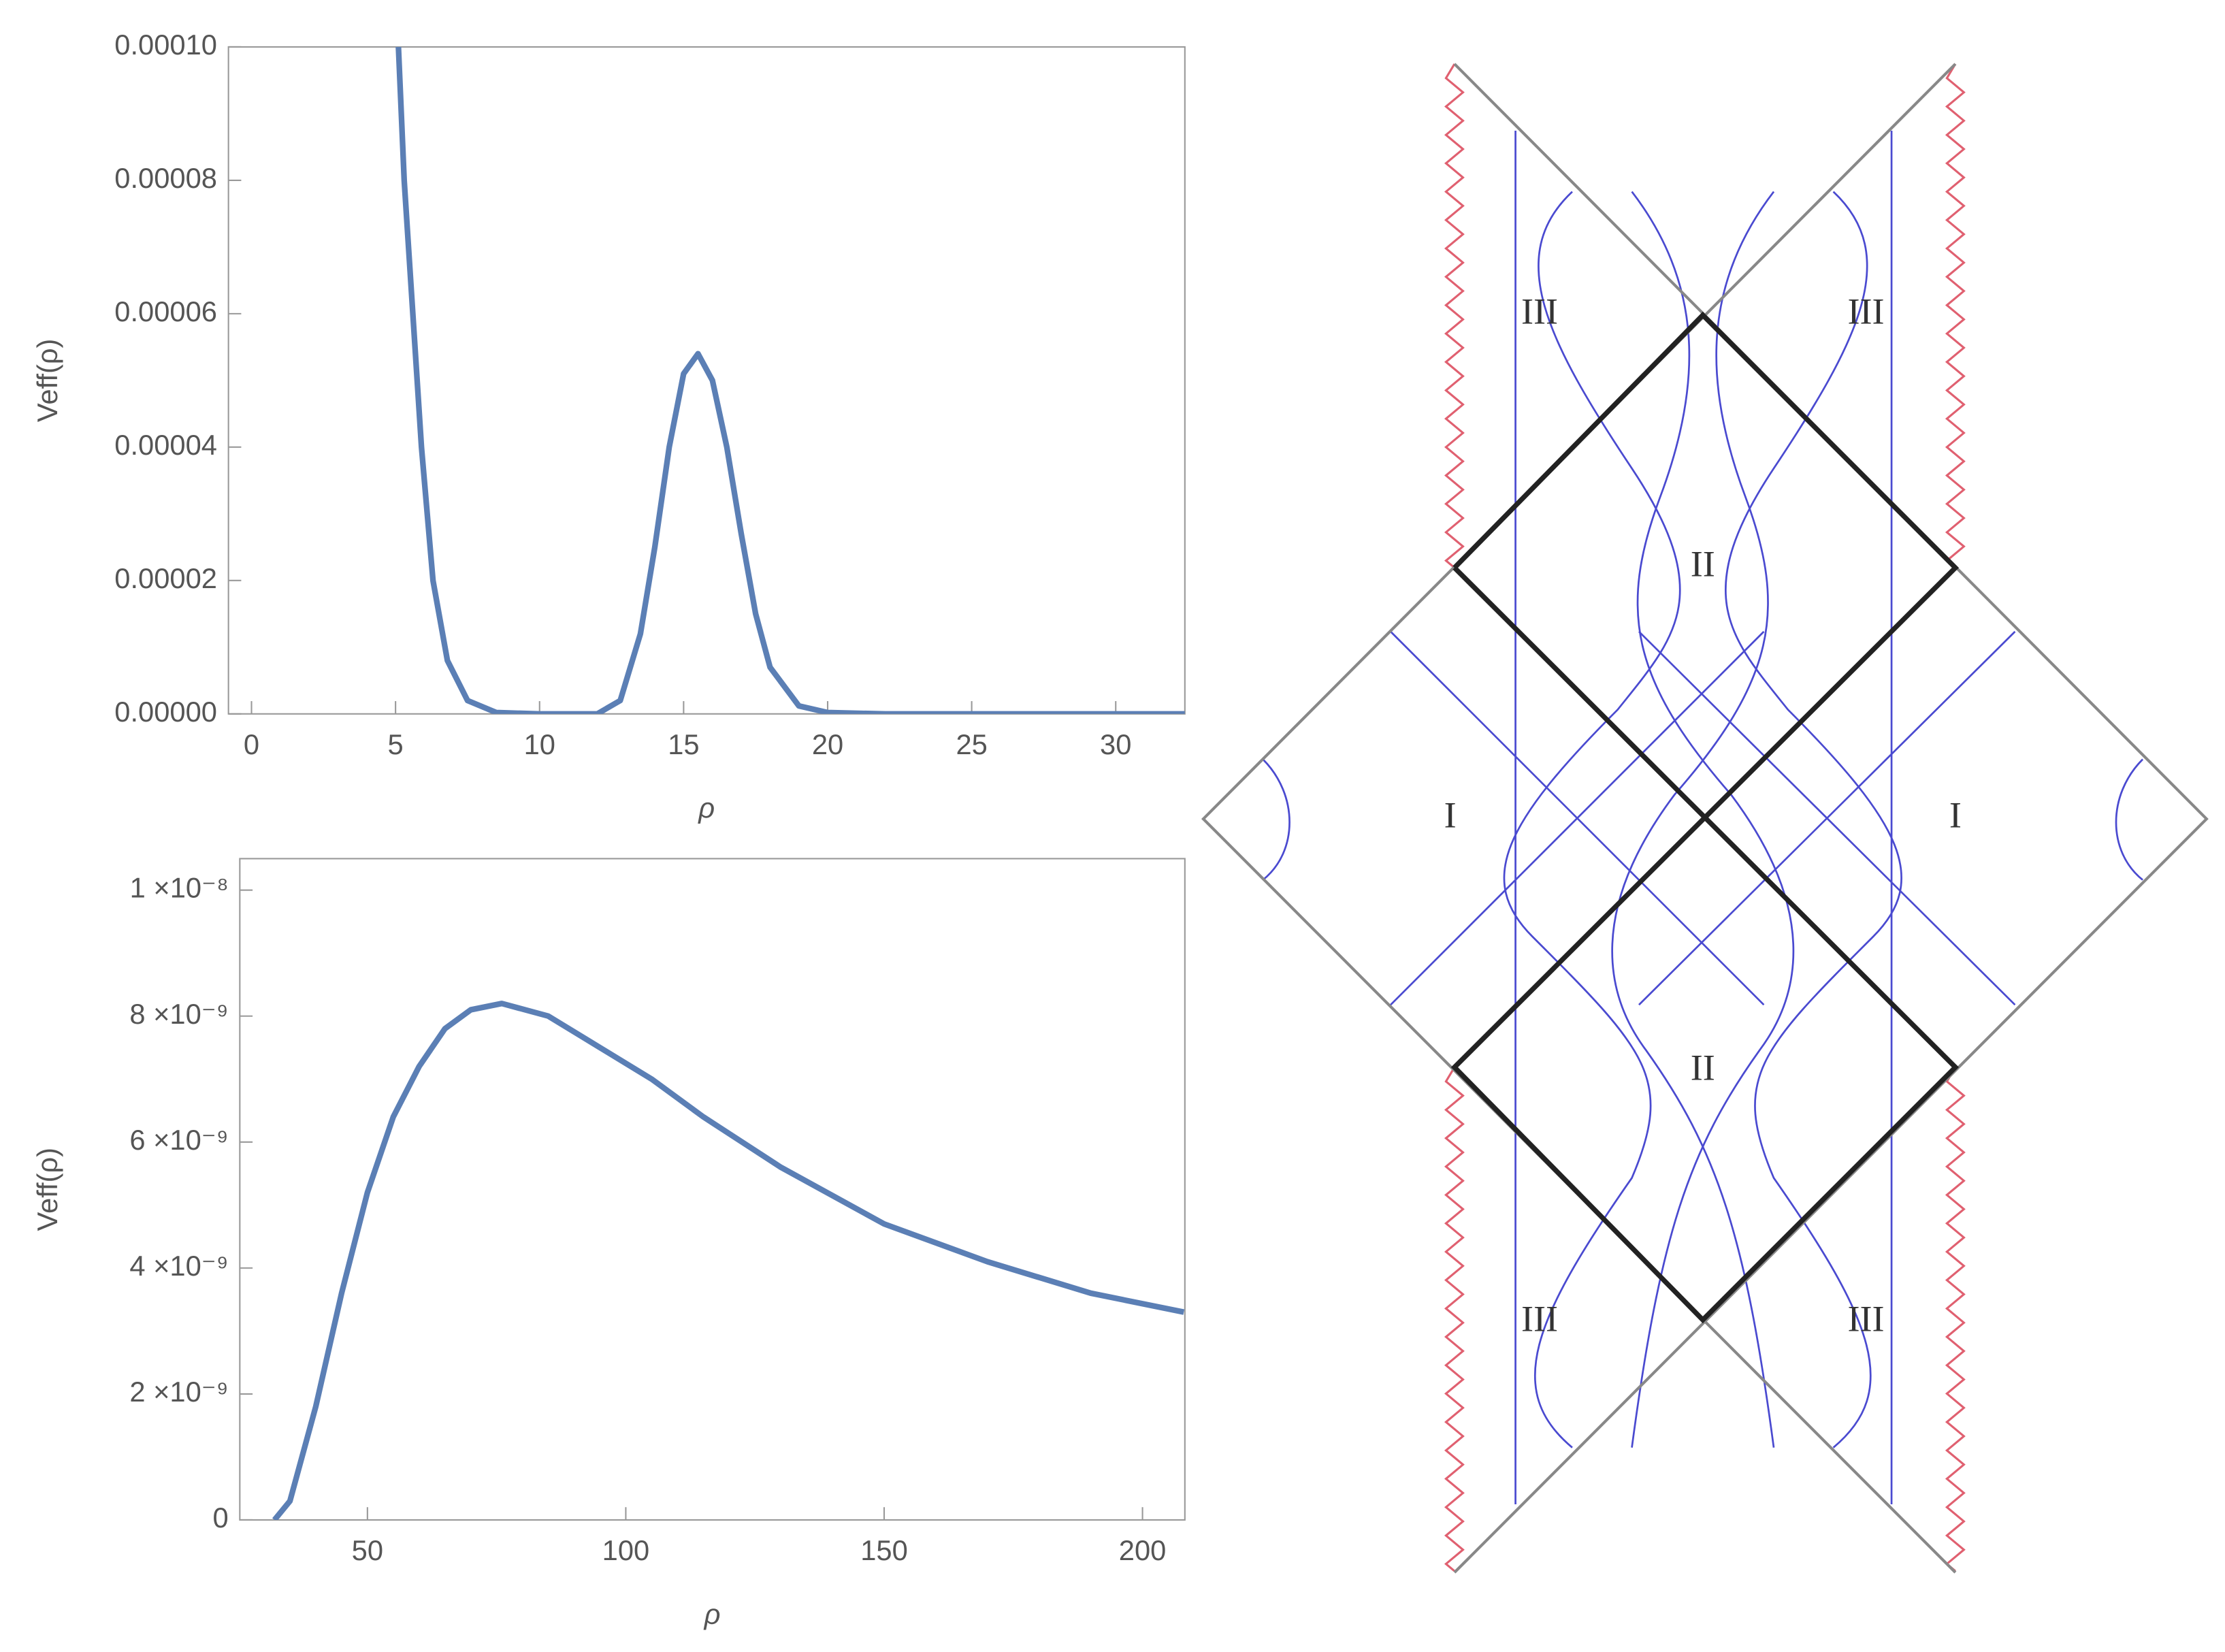 This screenshot has width=2225, height=1652. I want to click on y-tick-label: 6 ×10⁻⁹, so click(179, 1140).